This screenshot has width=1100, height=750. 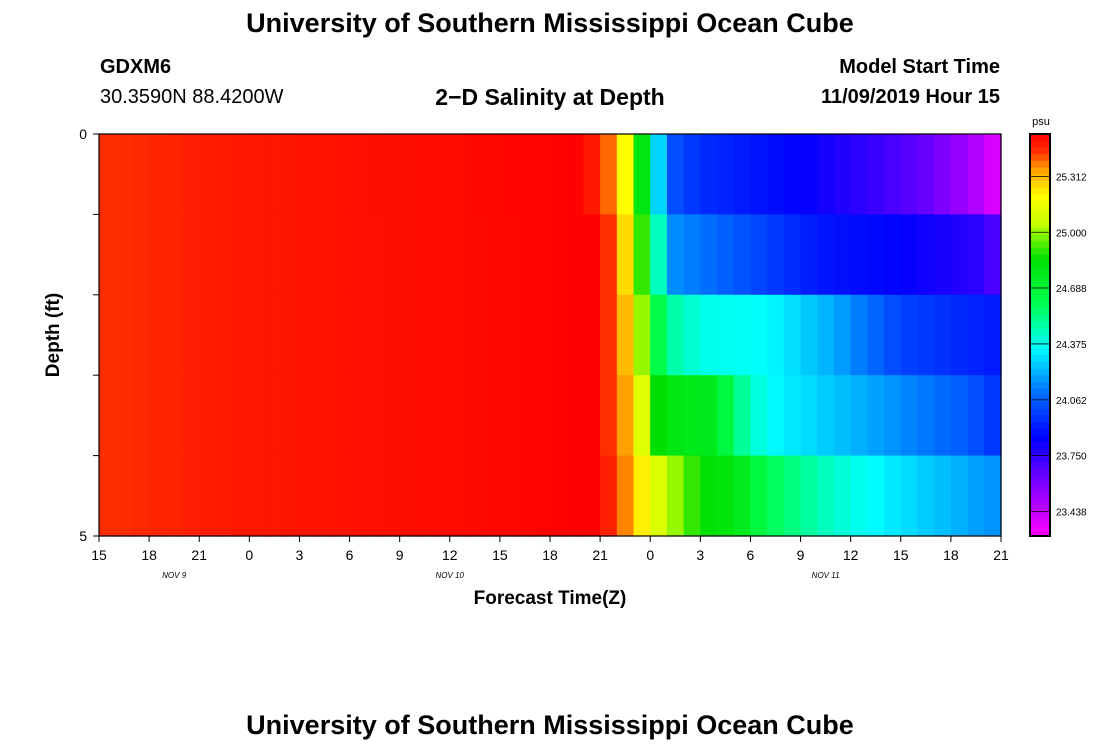 What do you see at coordinates (550, 555) in the screenshot?
I see `x-tick-label: 18` at bounding box center [550, 555].